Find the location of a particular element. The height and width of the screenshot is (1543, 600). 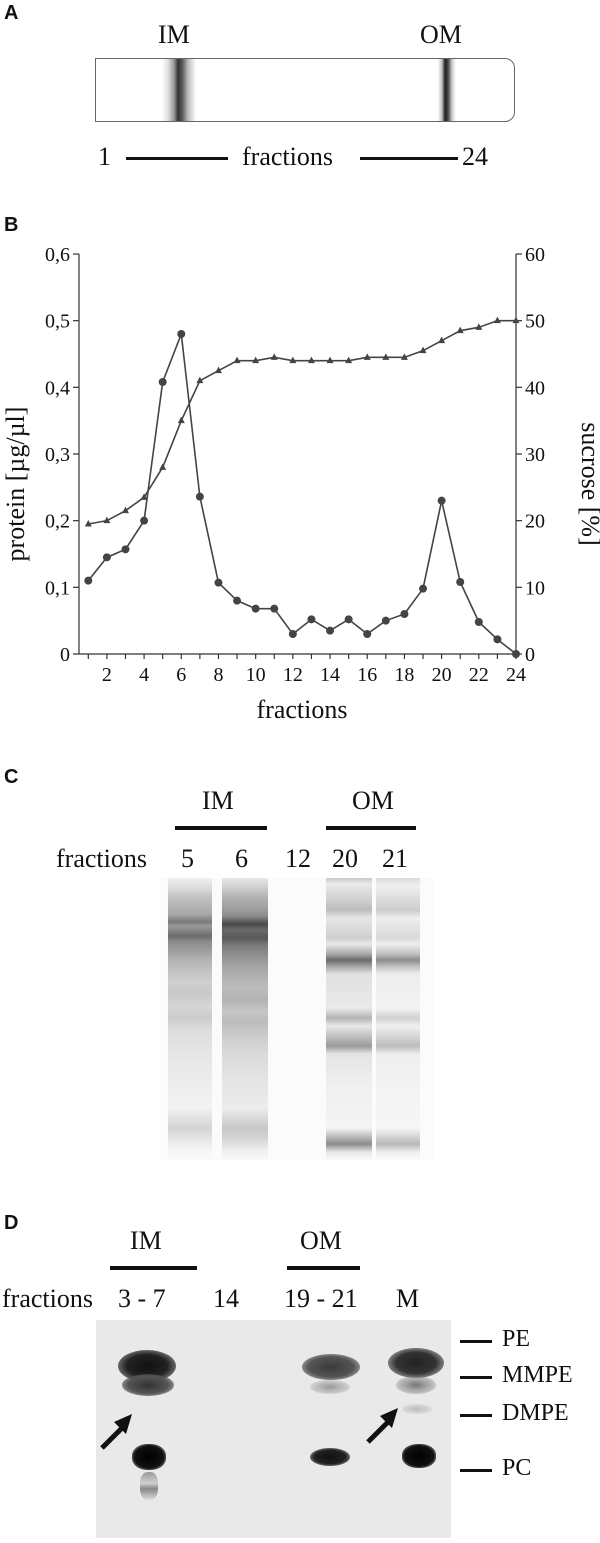

gel-c-row-label: fractions is located at coordinates (101, 858).